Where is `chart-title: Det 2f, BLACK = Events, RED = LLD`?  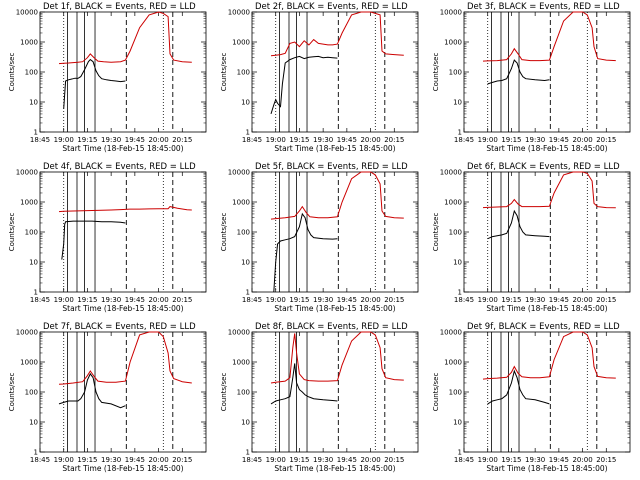
chart-title: Det 2f, BLACK = Events, RED = LLD is located at coordinates (331, 7).